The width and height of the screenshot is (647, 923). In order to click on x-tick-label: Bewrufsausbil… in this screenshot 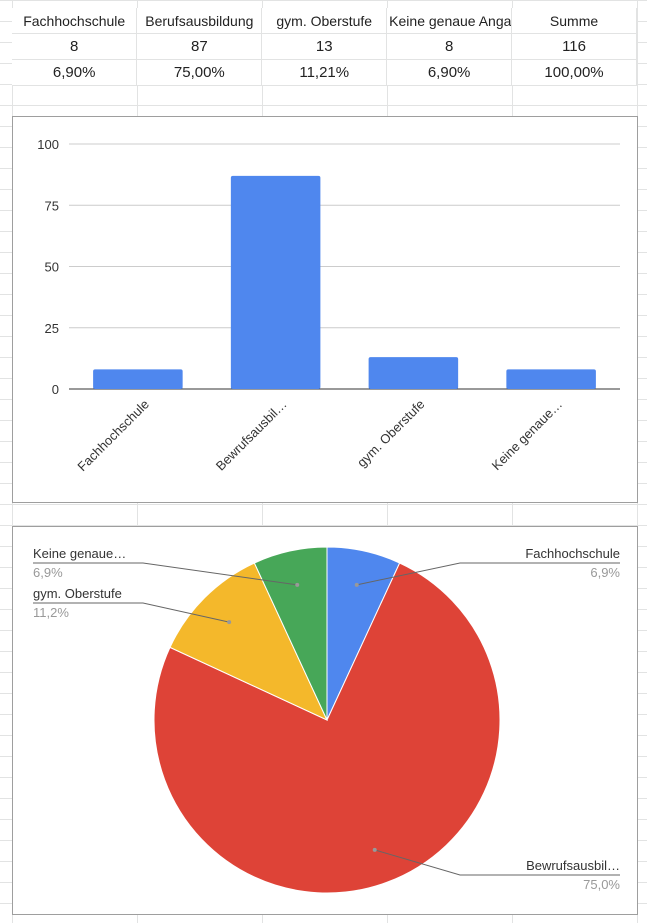, I will do `click(251, 435)`.